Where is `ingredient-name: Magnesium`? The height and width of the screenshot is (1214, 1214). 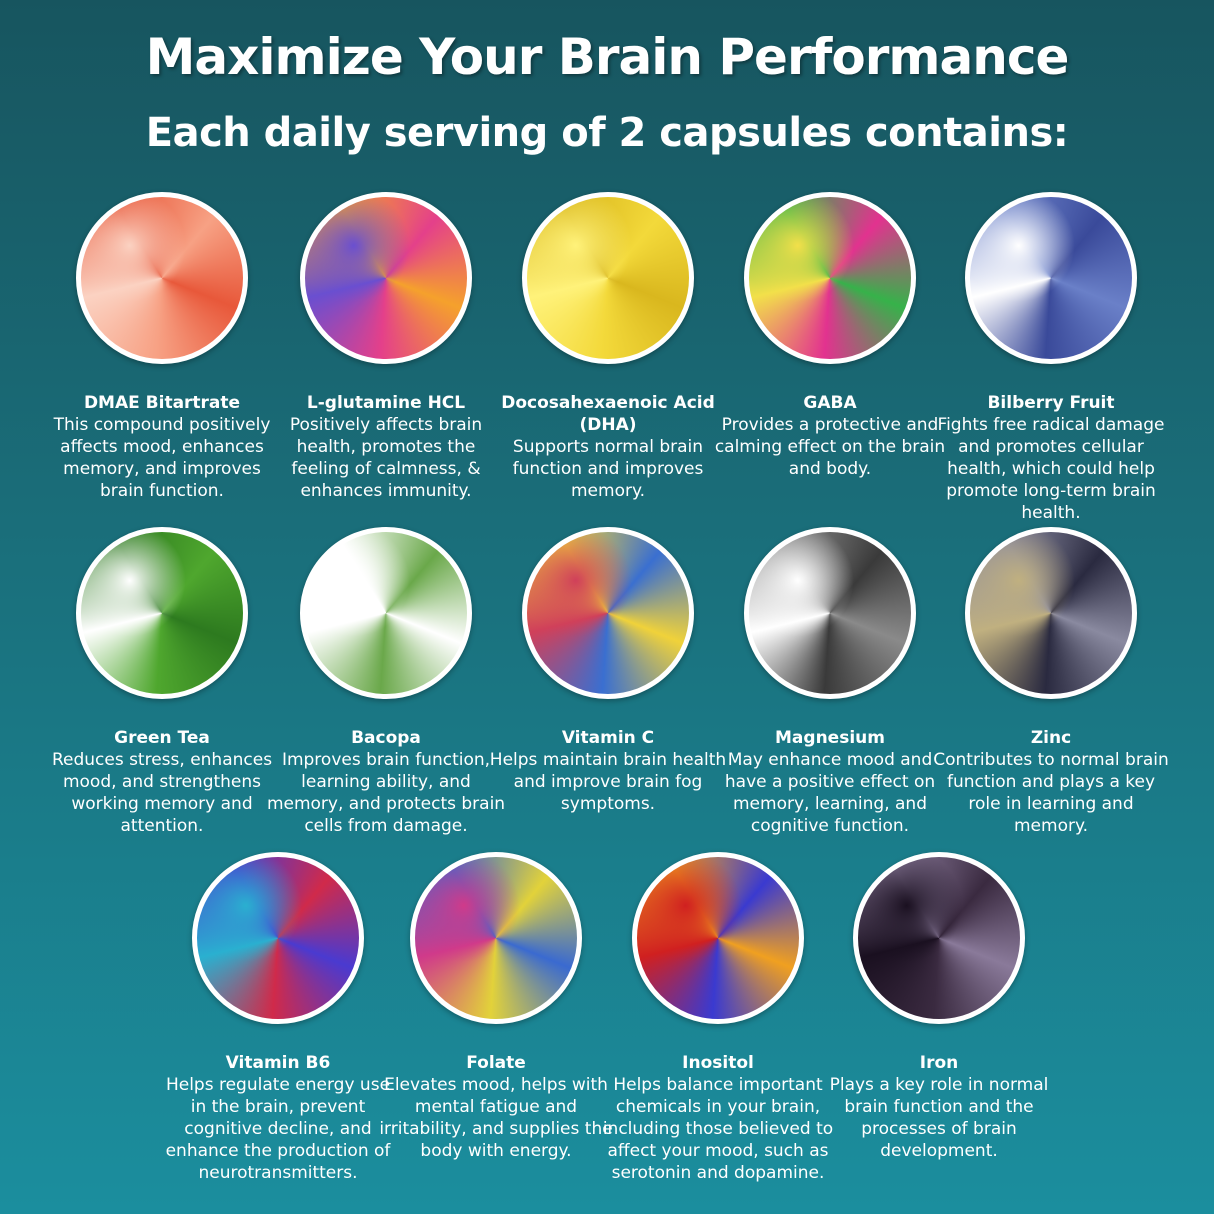 ingredient-name: Magnesium is located at coordinates (830, 738).